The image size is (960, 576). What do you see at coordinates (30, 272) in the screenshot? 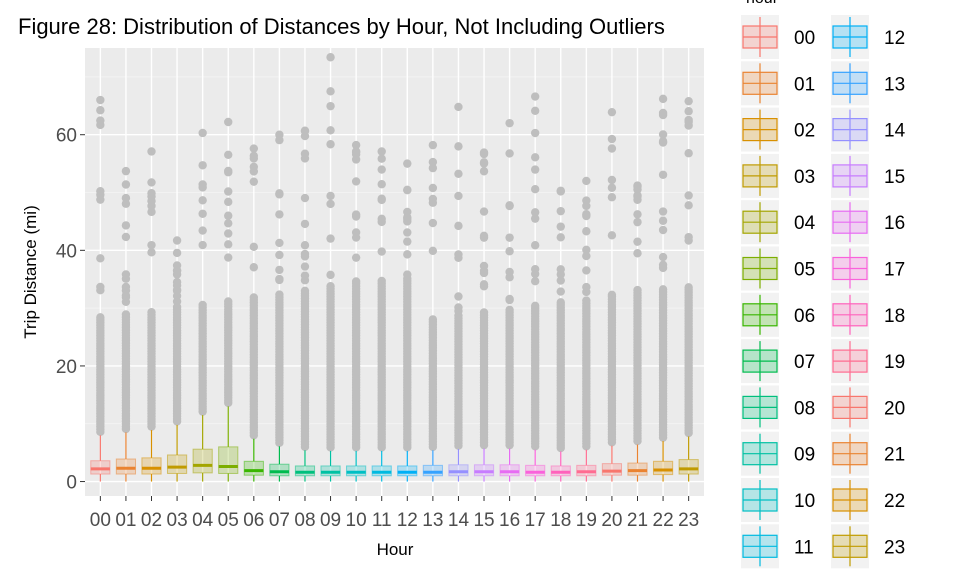
I see `y-axis-label: Trip Distance (mi)` at bounding box center [30, 272].